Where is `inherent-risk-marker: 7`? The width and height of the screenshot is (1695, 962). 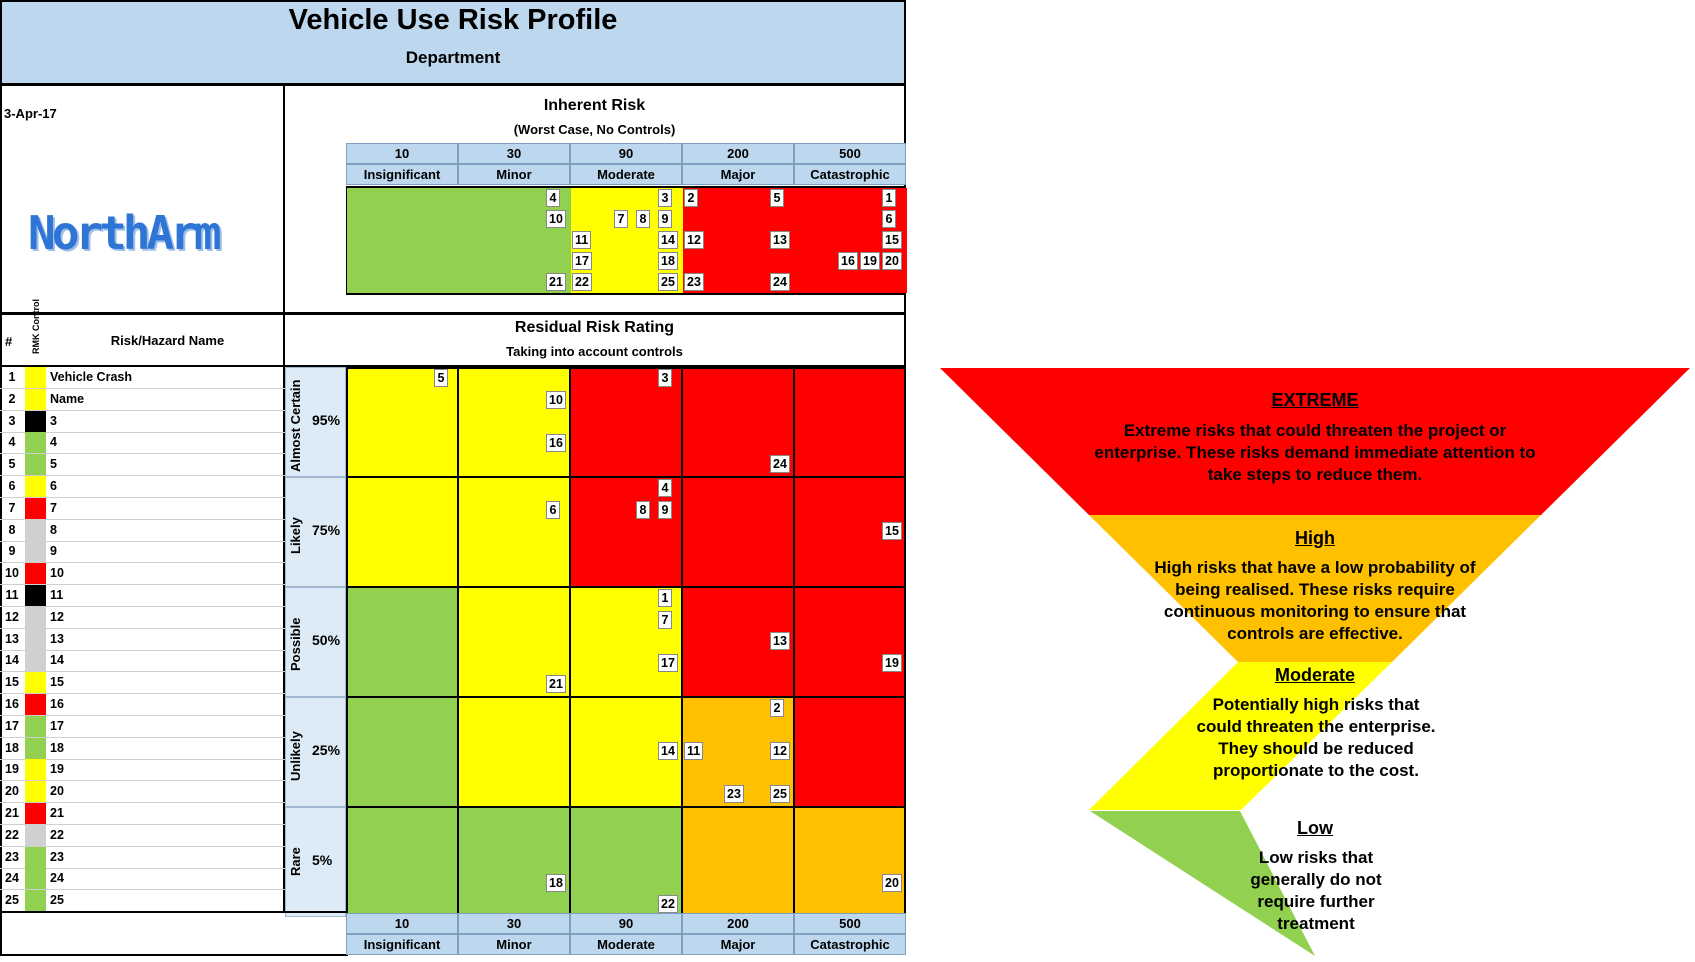 inherent-risk-marker: 7 is located at coordinates (621, 219).